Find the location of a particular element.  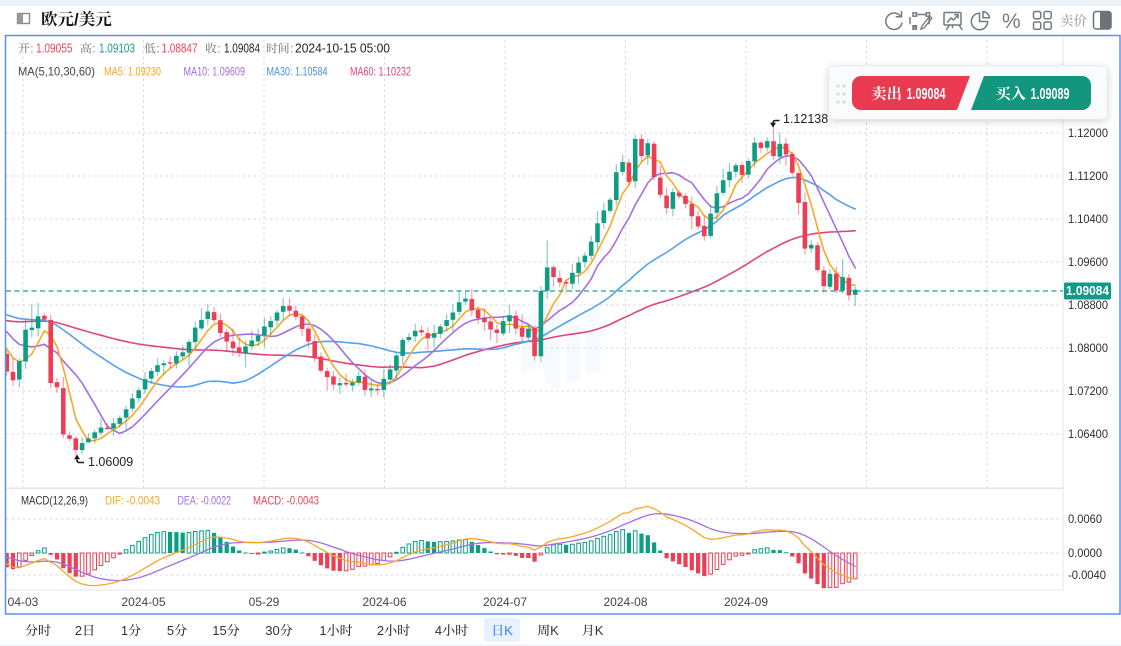

svg-text: 2024-07 is located at coordinates (505, 602).